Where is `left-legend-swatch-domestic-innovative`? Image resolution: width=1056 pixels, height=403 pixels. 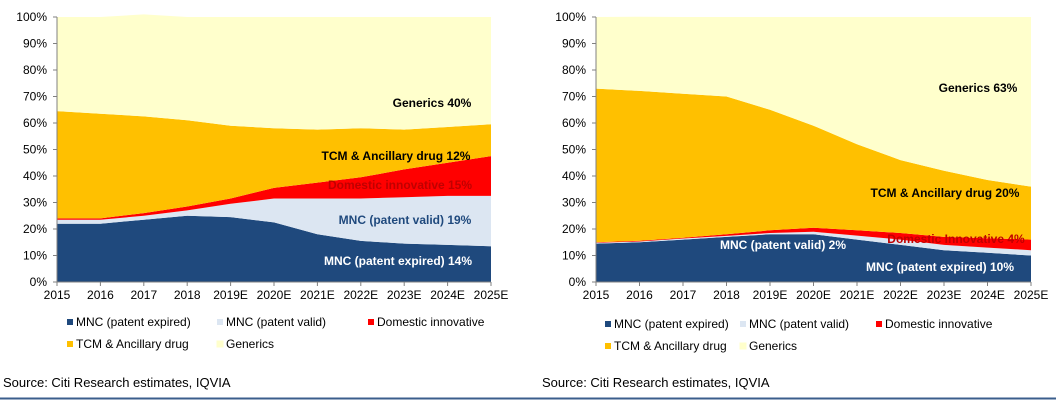 left-legend-swatch-domestic-innovative is located at coordinates (371, 322).